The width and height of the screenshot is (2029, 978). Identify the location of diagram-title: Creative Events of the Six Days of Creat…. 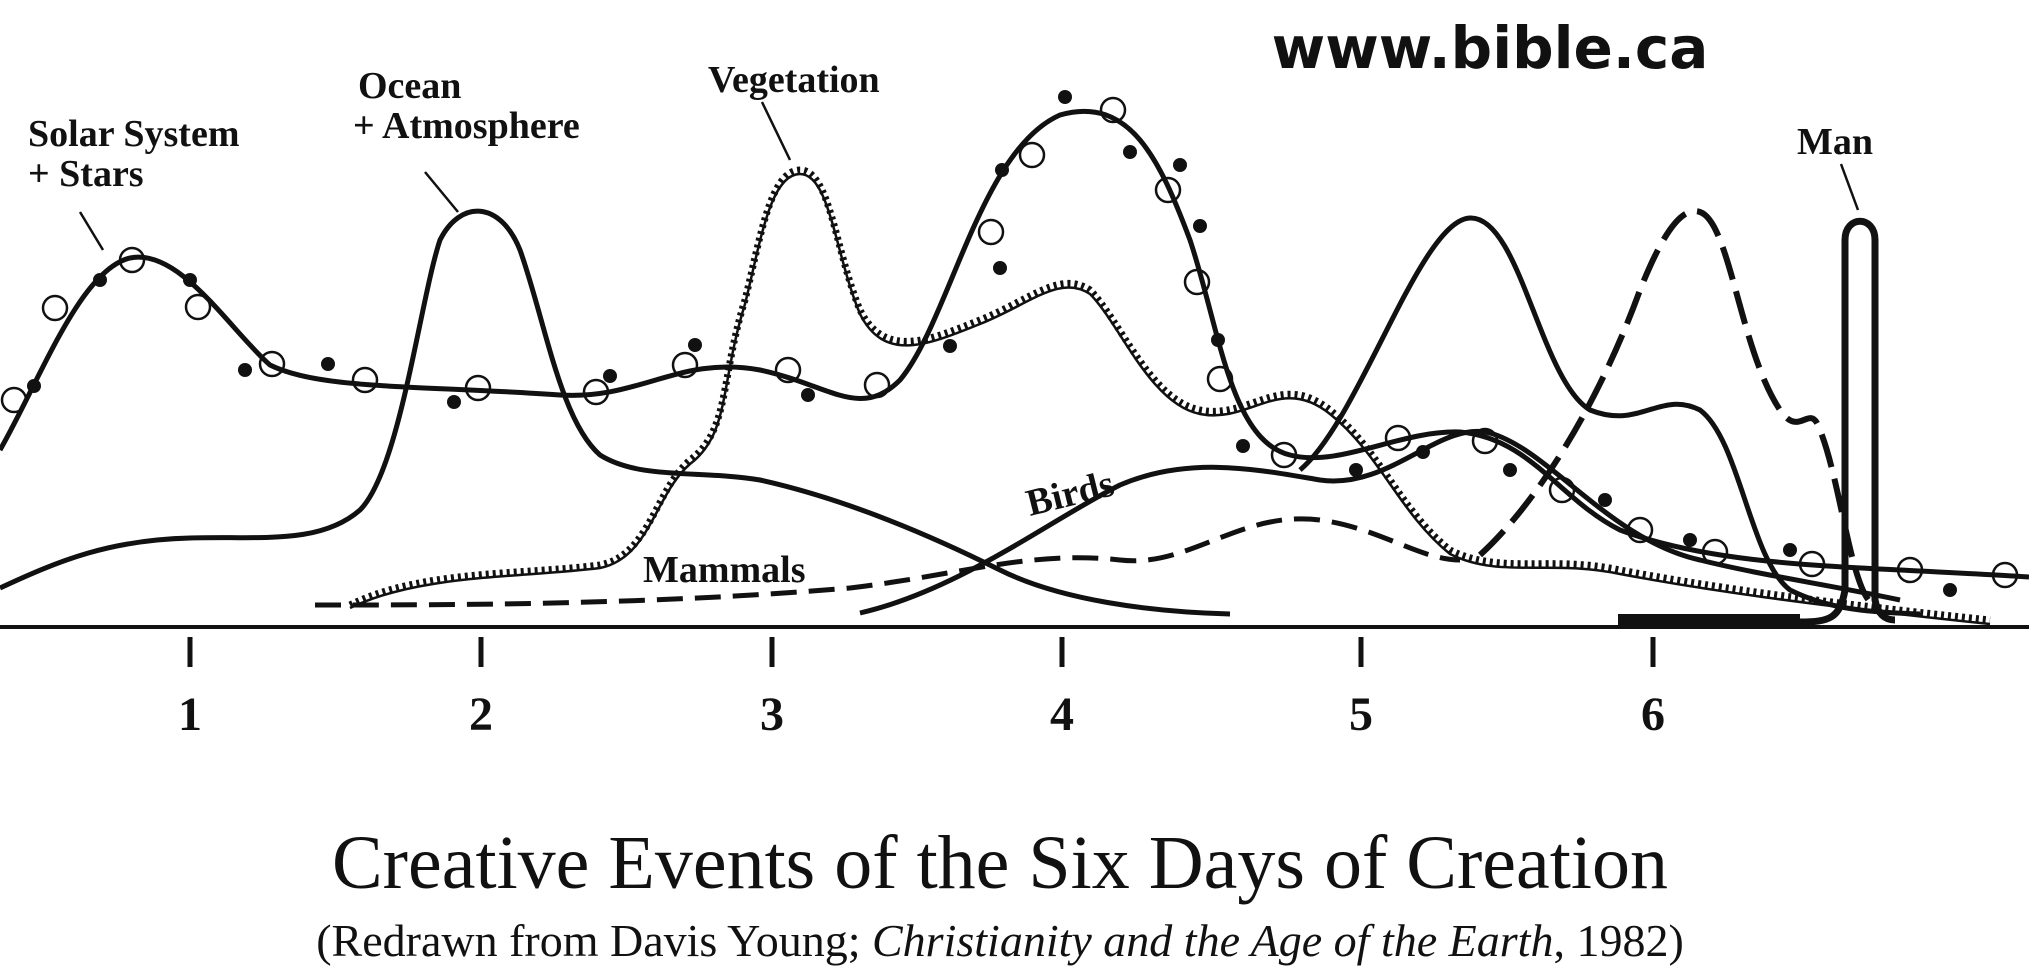
(1000, 863).